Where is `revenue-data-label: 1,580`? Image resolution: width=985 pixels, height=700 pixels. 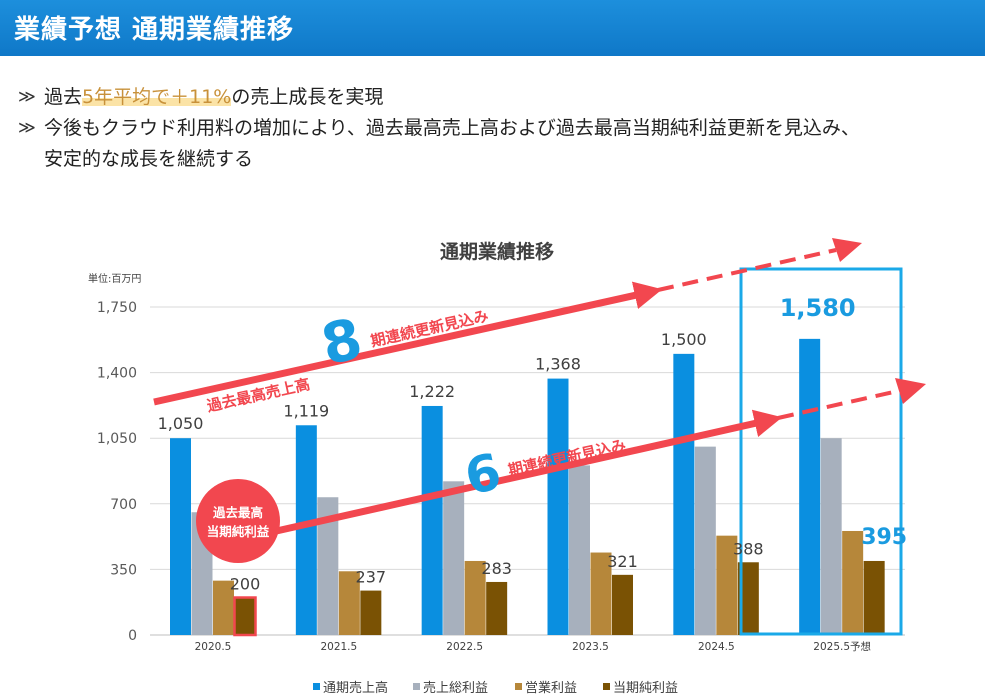
revenue-data-label: 1,580 is located at coordinates (818, 308).